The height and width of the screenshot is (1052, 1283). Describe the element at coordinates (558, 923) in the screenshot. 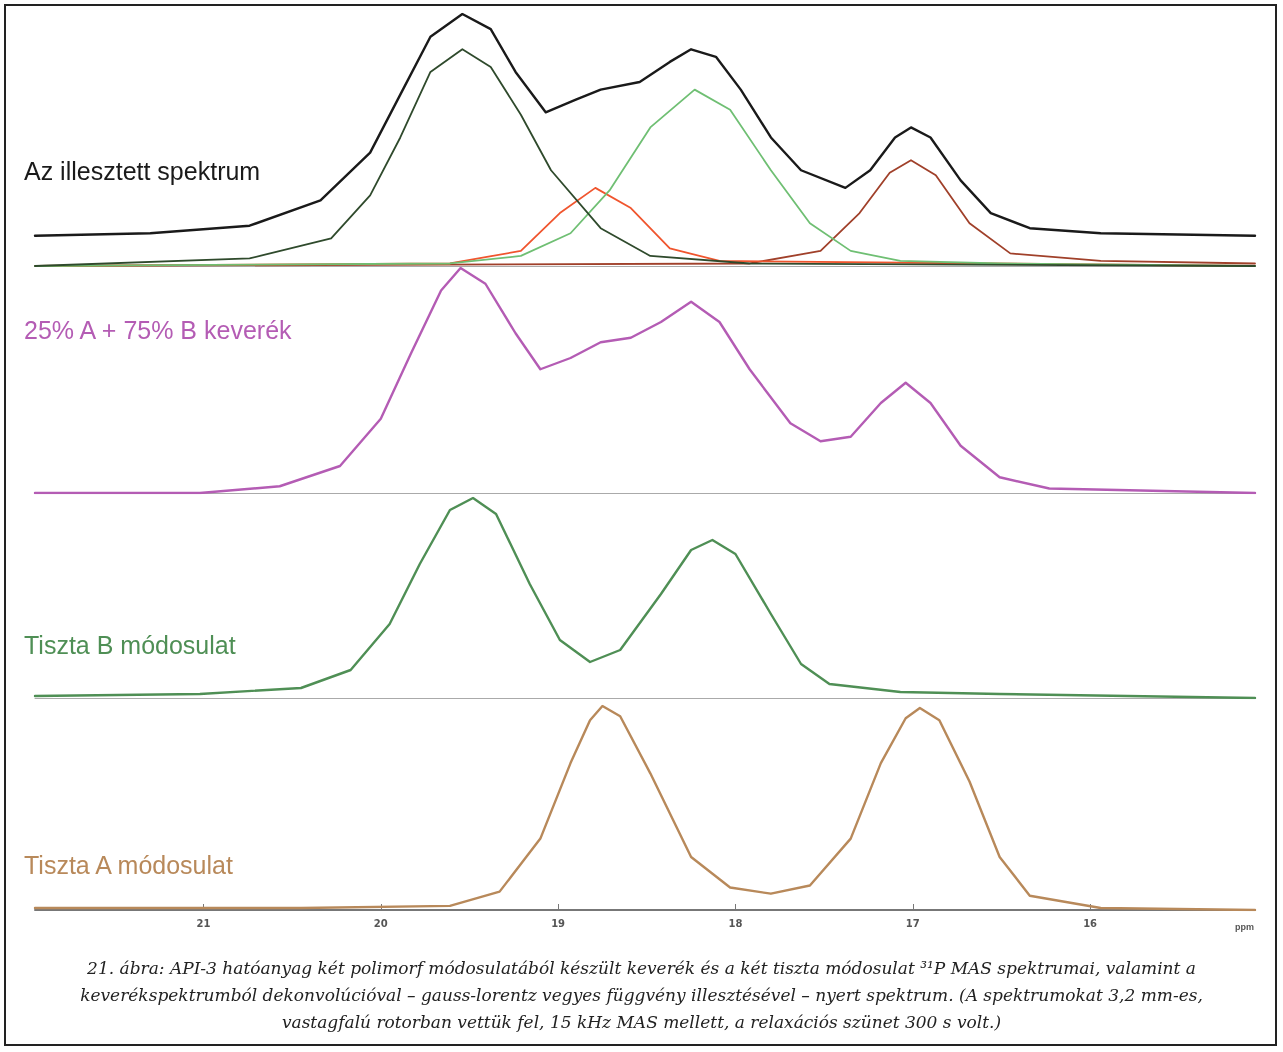

I see `x-tick-label: 19` at that location.